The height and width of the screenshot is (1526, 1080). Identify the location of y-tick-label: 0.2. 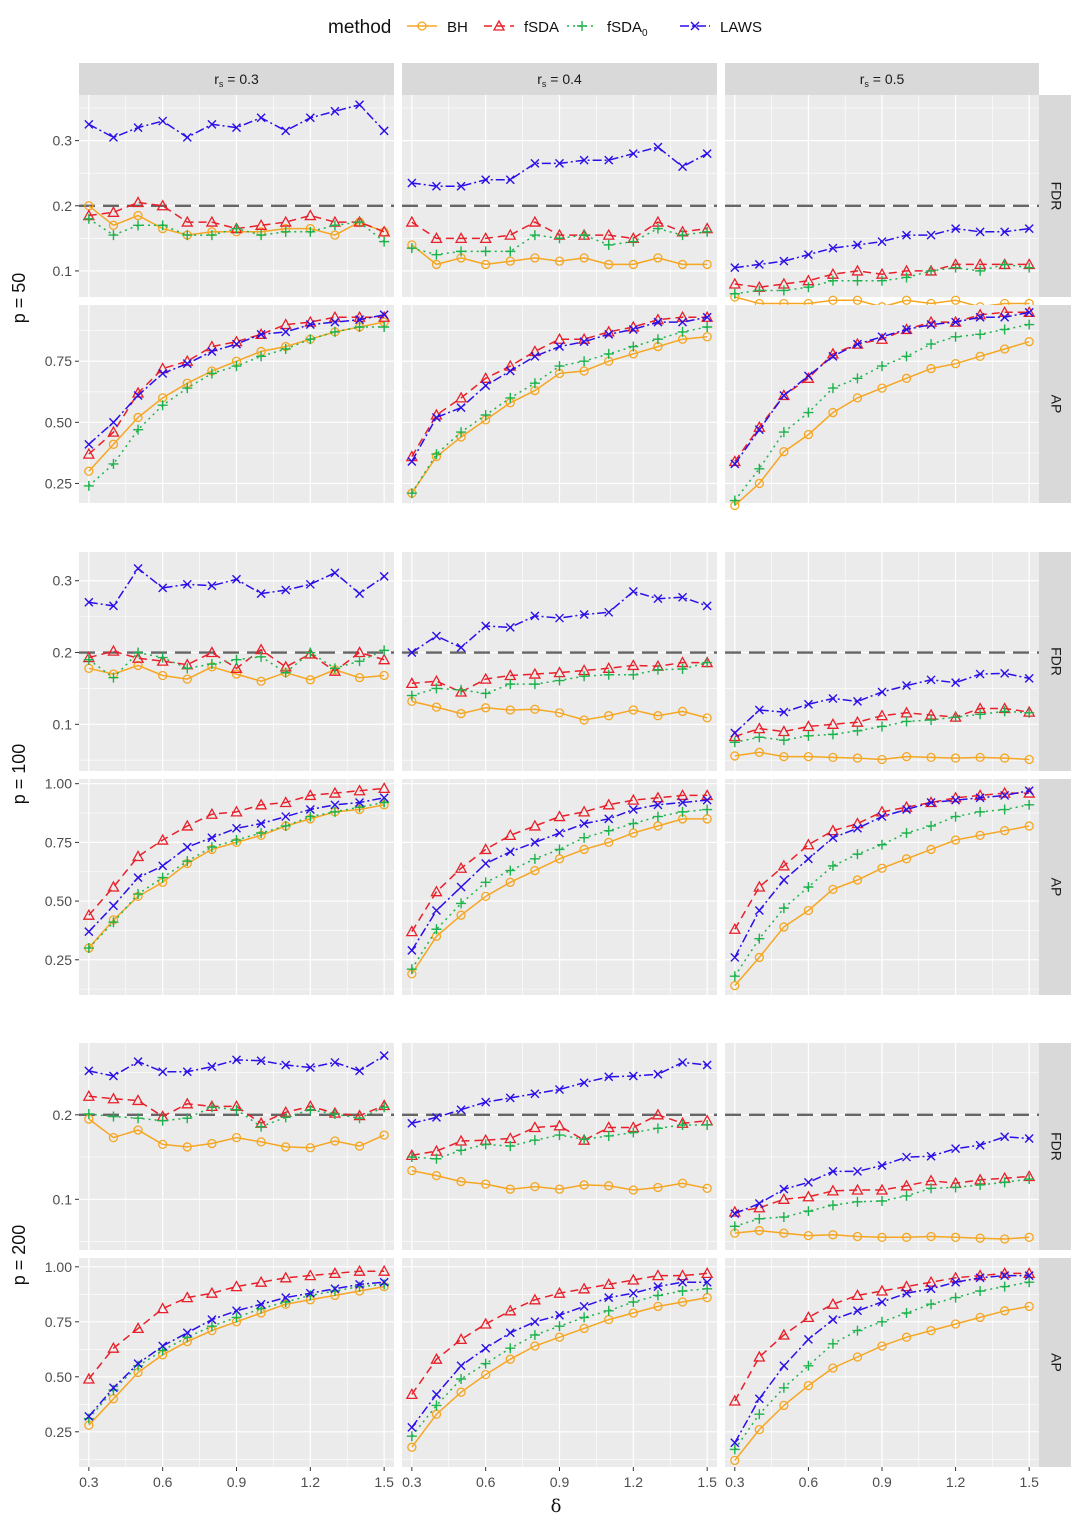
(63, 206).